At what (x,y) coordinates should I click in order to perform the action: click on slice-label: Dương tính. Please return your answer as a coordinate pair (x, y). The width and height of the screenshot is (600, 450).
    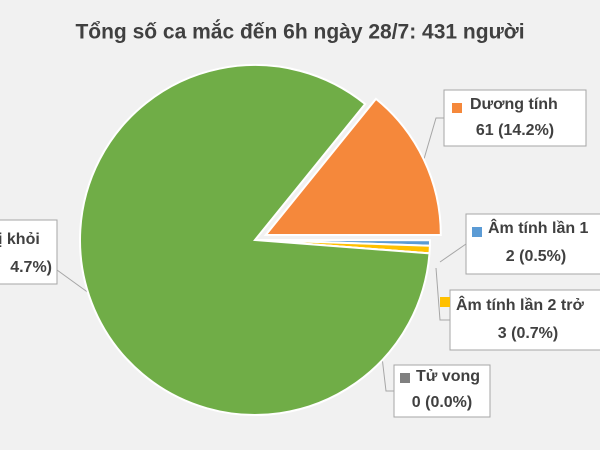
    Looking at the image, I should click on (514, 104).